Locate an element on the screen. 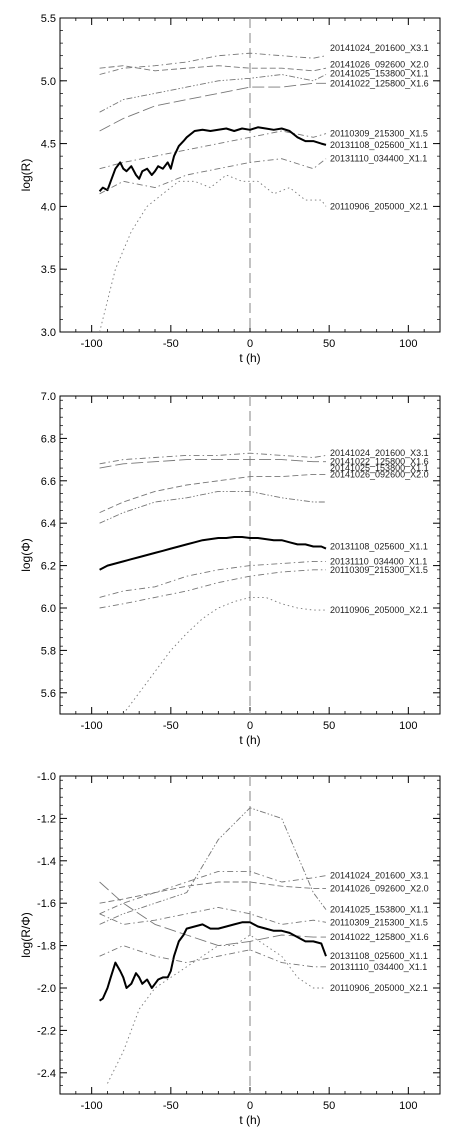 The image size is (458, 1127). y-tick-label: 3.5 is located at coordinates (48, 270).